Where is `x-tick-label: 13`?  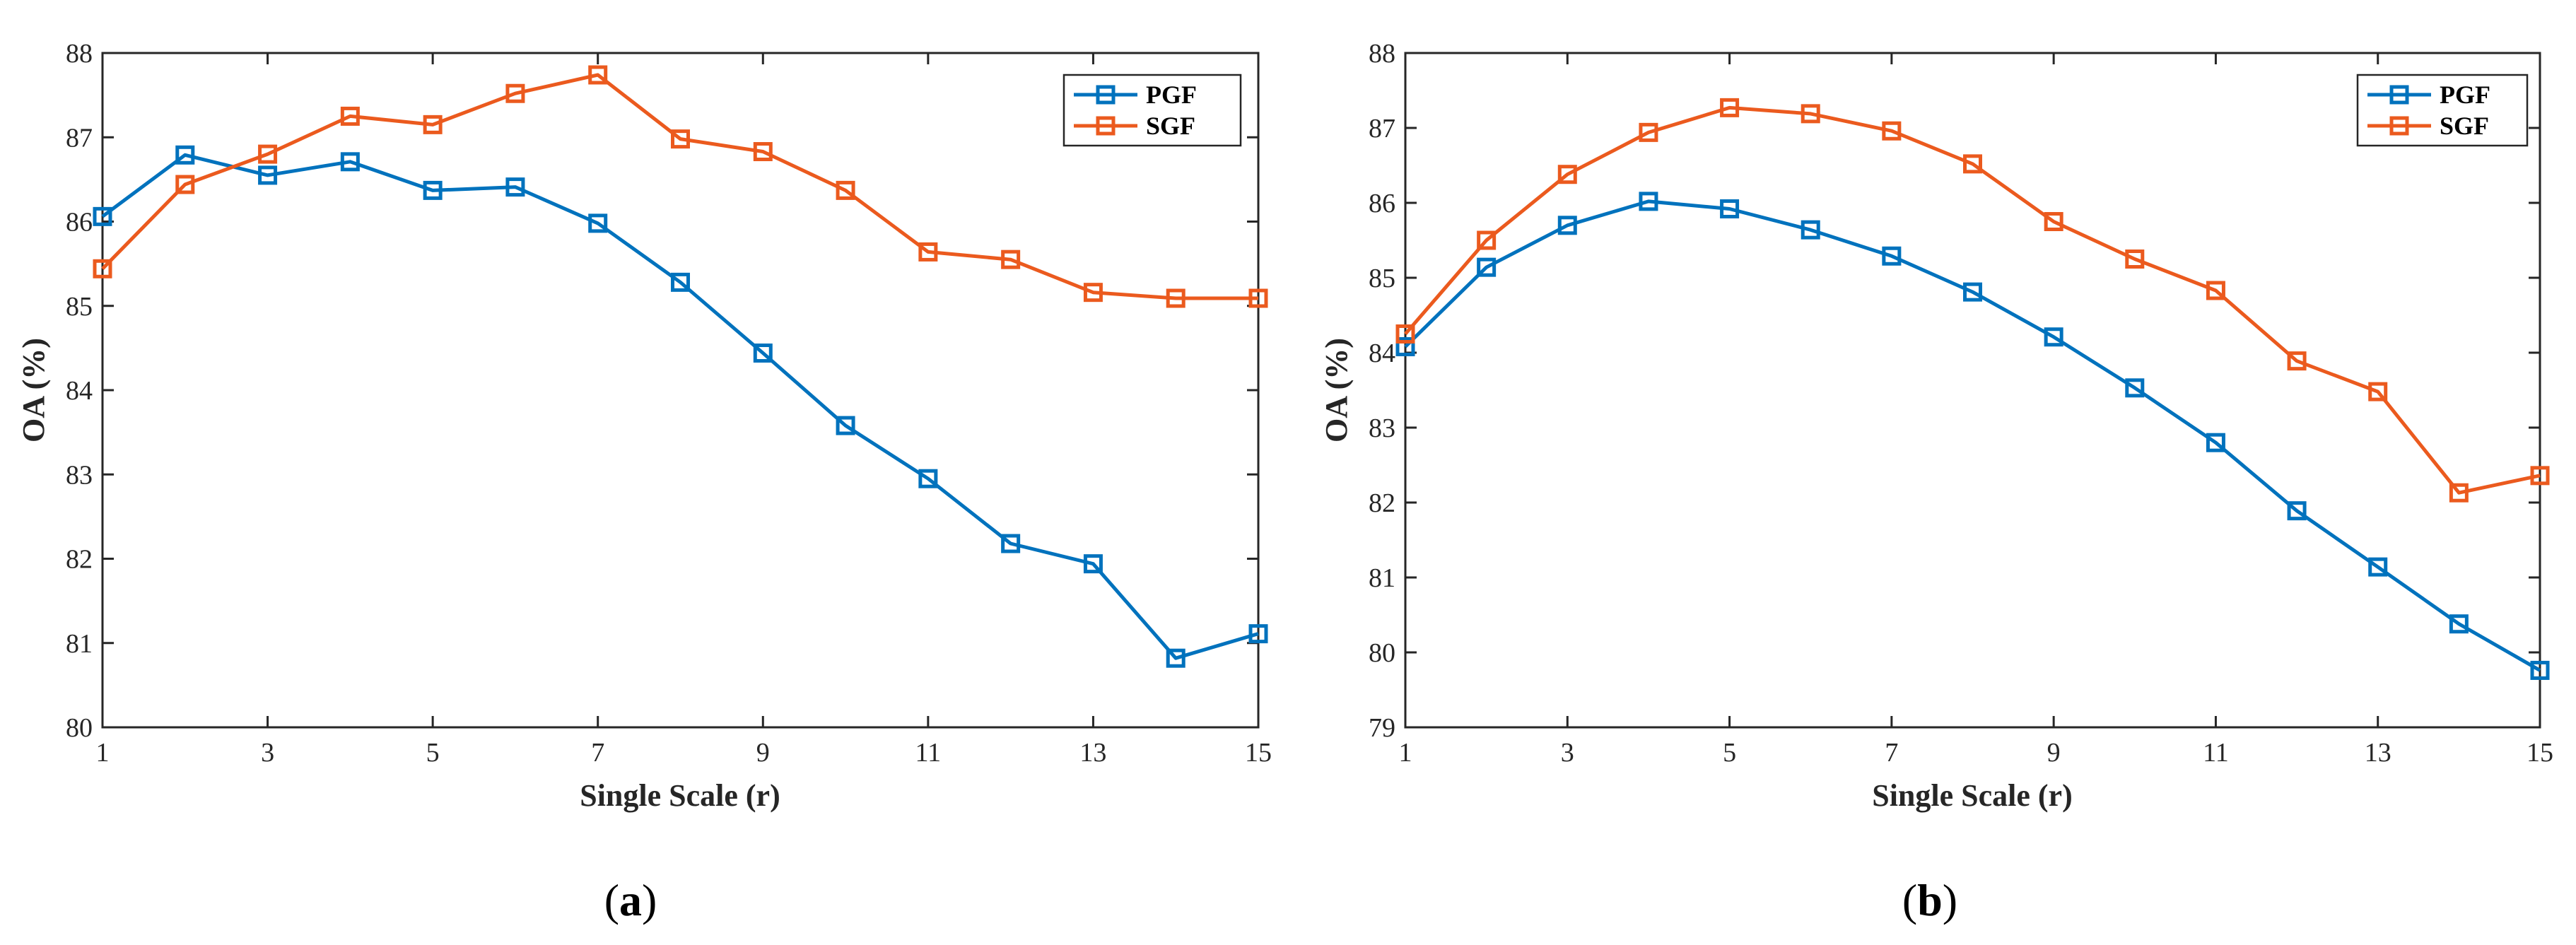 x-tick-label: 13 is located at coordinates (1093, 753).